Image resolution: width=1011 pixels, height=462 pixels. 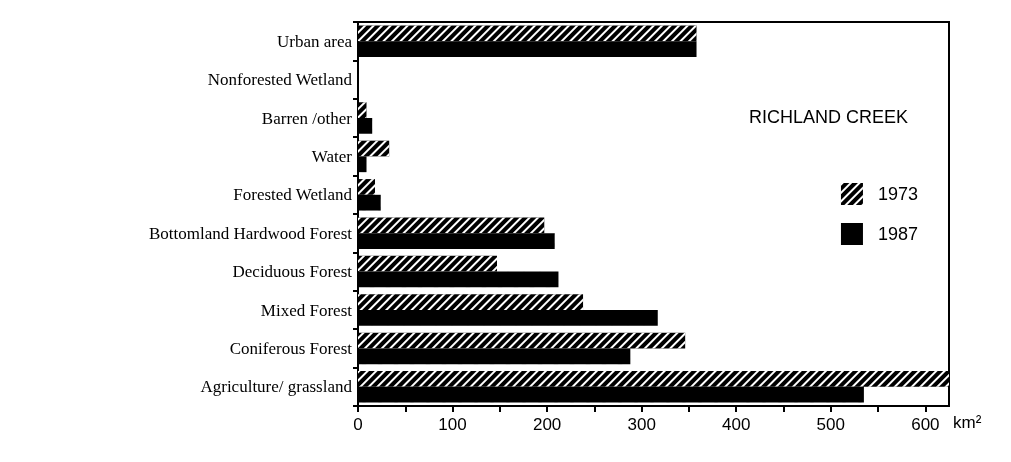 What do you see at coordinates (291, 348) in the screenshot?
I see `y-tick-label: Coniferous Forest` at bounding box center [291, 348].